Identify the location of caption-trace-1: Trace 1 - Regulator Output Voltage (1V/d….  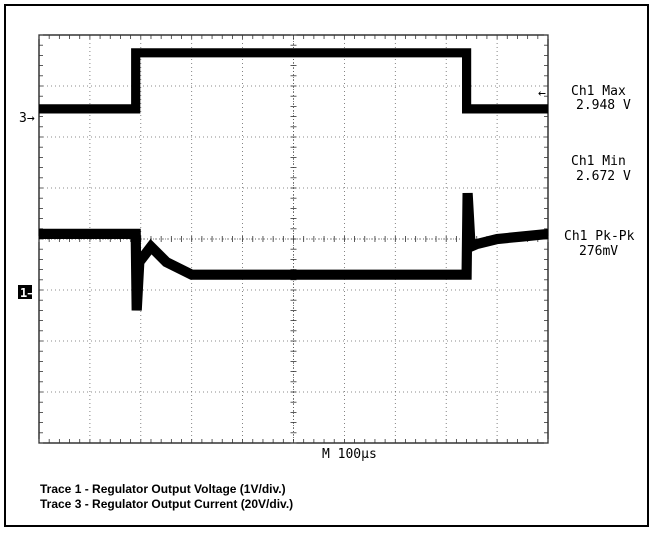
(163, 489).